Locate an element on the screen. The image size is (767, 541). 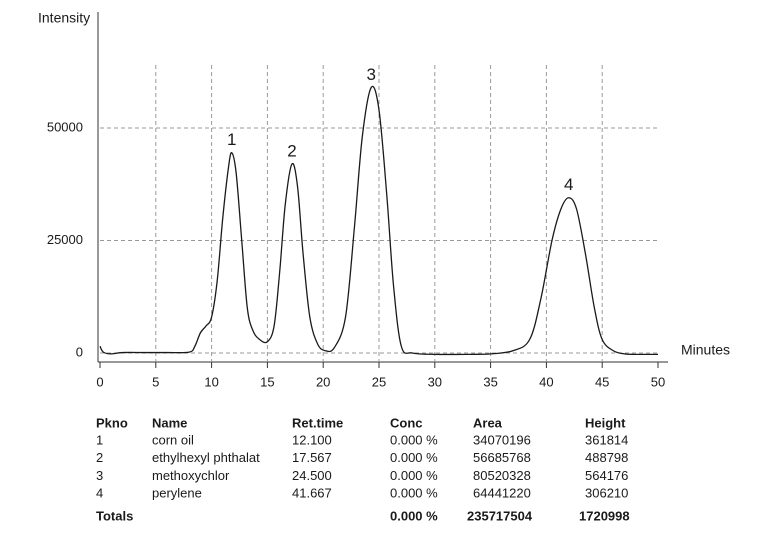
table-header: Conc is located at coordinates (406, 422).